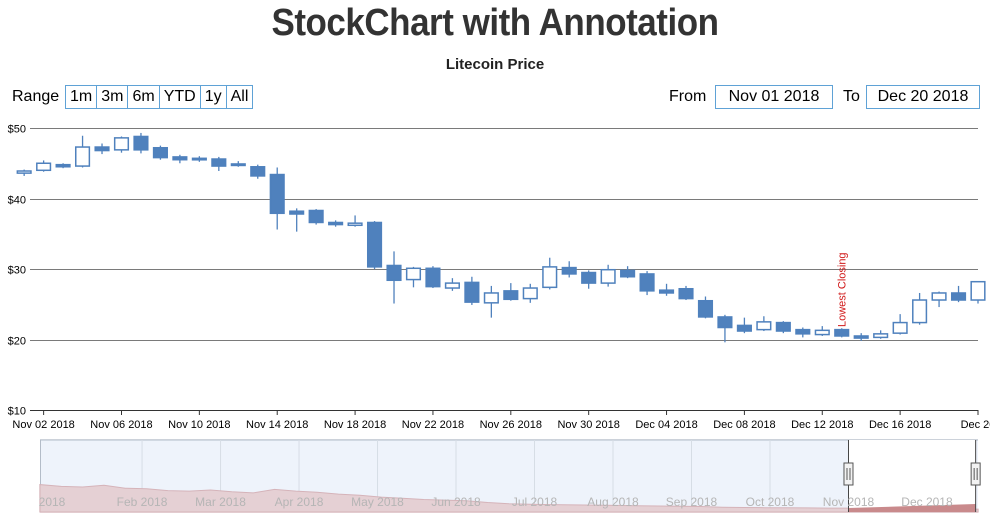  I want to click on navigator-label: Mar 2018, so click(220, 502).